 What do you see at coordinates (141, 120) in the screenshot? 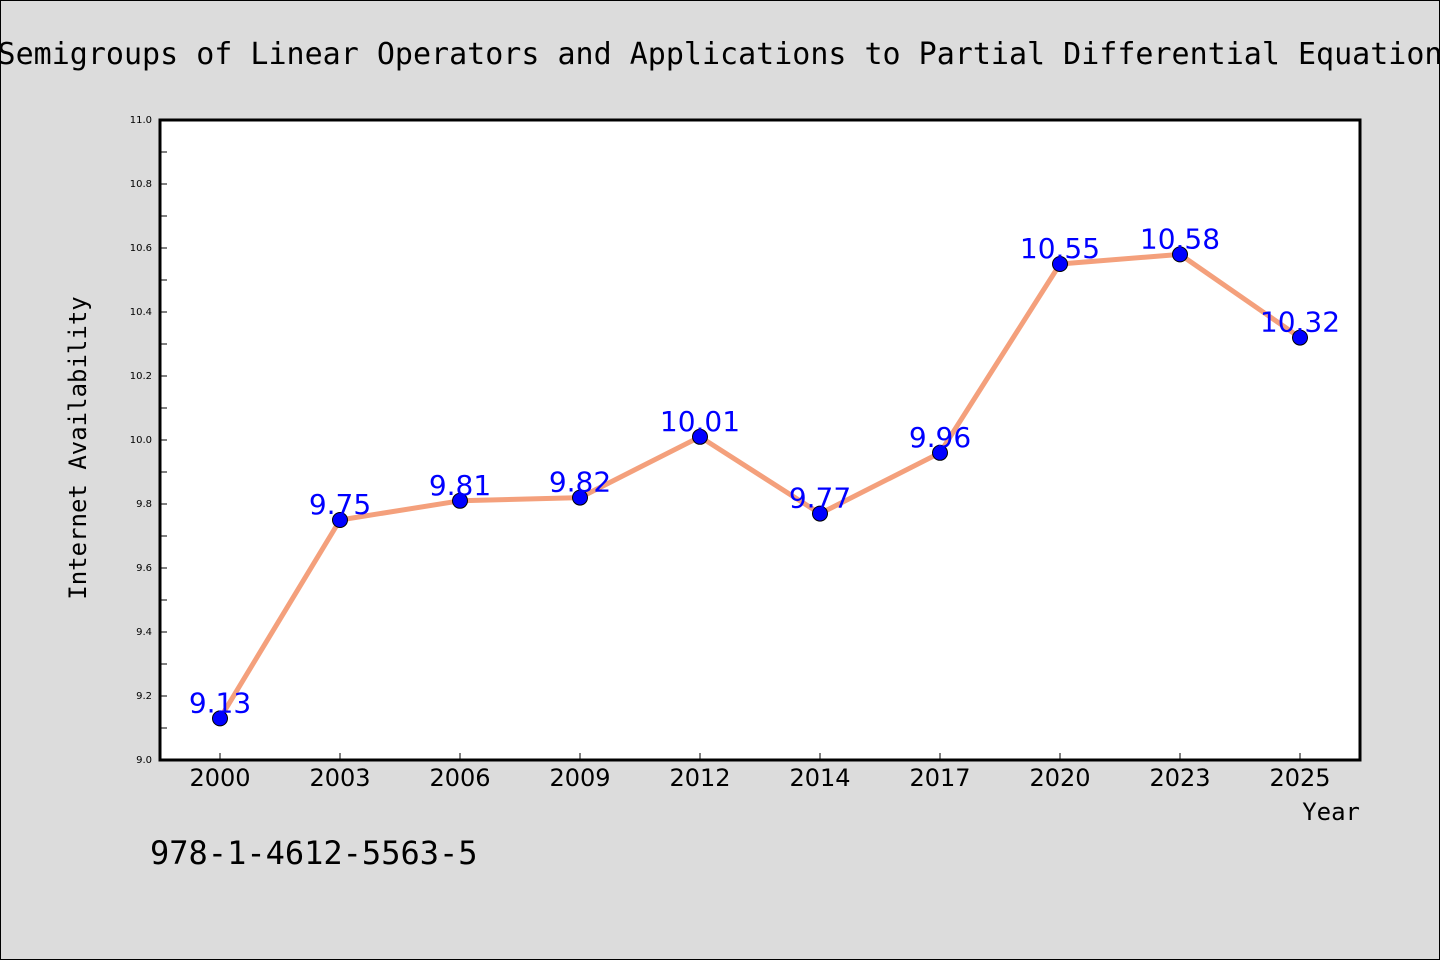
I see `y-tick-label: 11.0` at bounding box center [141, 120].